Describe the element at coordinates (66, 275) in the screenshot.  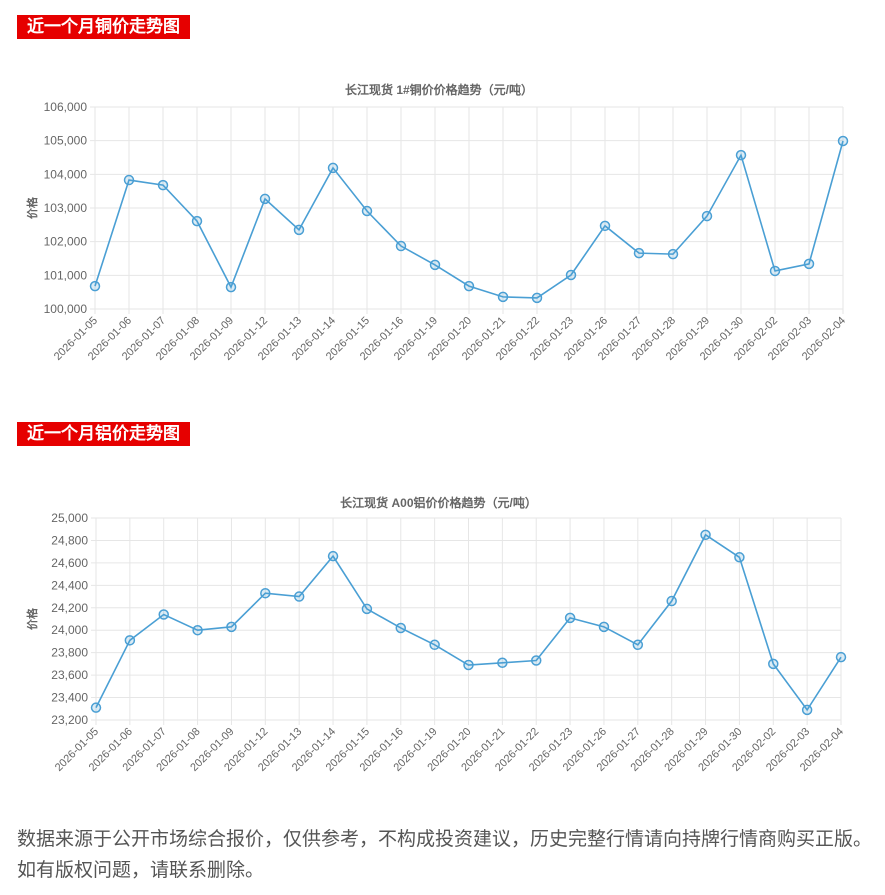
I see `y-tick-label: 101,000` at that location.